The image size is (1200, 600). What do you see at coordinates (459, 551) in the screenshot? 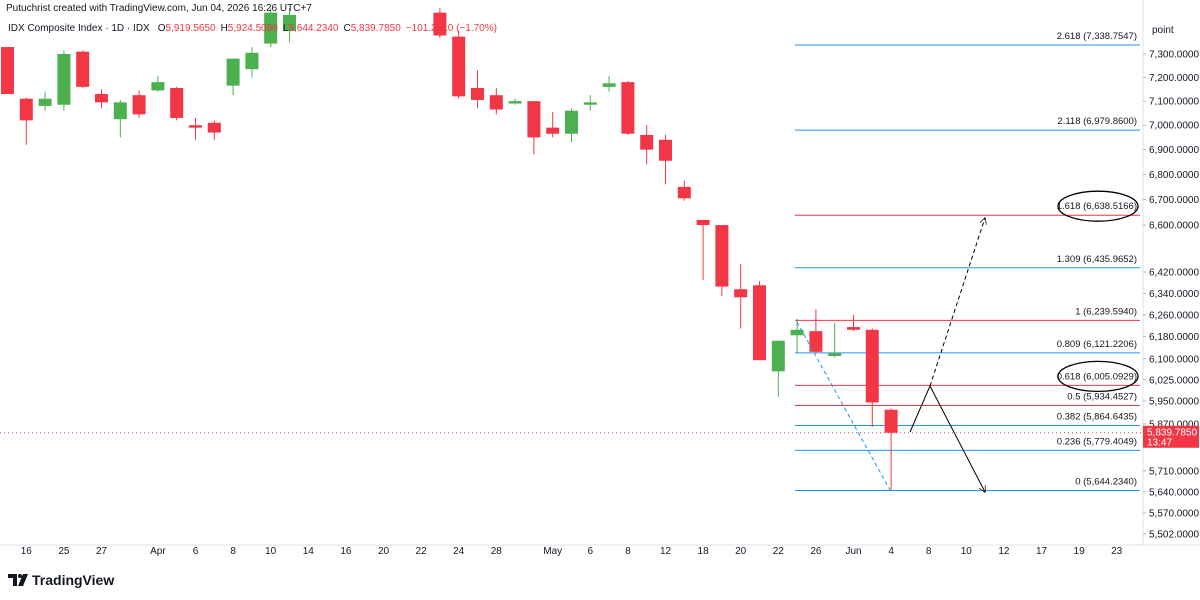
I see `x-tick-label: 24` at bounding box center [459, 551].